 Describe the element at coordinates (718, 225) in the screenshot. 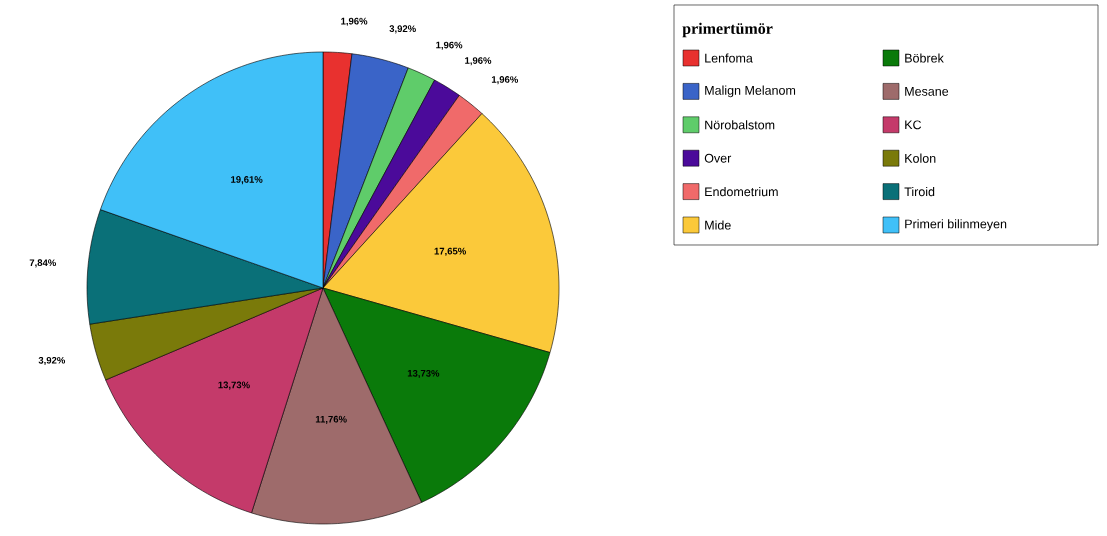

I see `legend-label: Mide` at that location.